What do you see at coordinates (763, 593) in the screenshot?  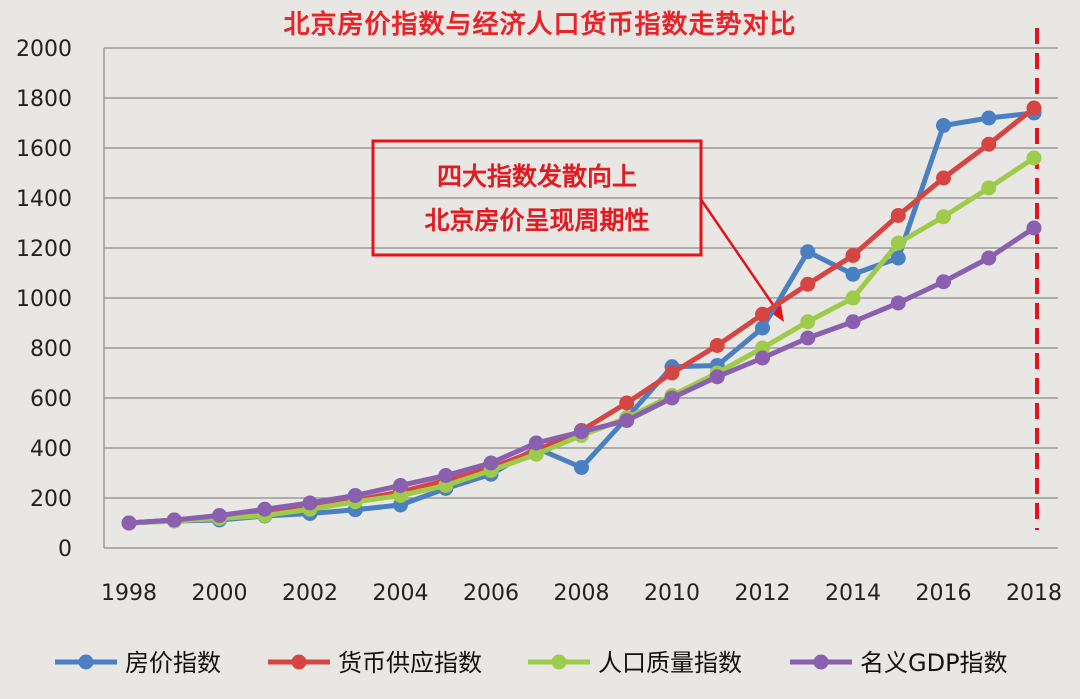 I see `x-tick-label: 2012` at bounding box center [763, 593].